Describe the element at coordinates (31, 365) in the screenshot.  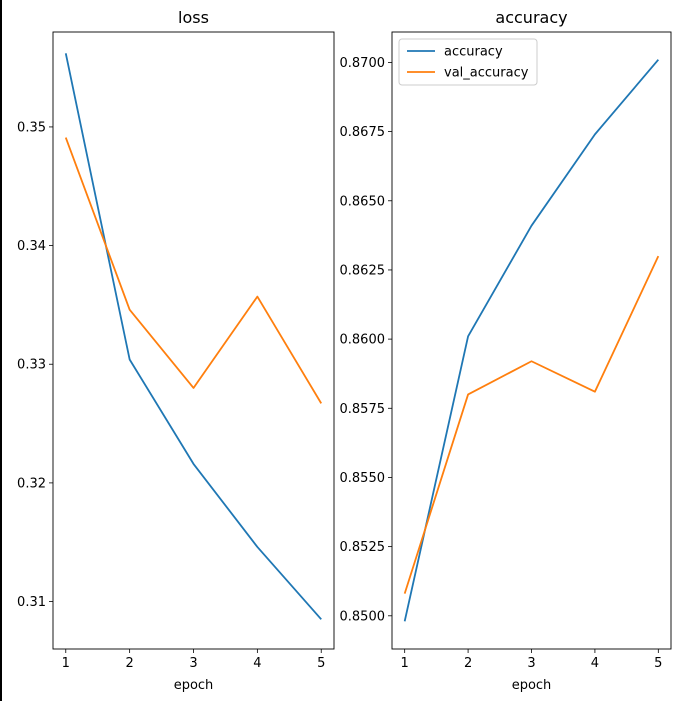
I see `y-tick-label: 0.33` at that location.